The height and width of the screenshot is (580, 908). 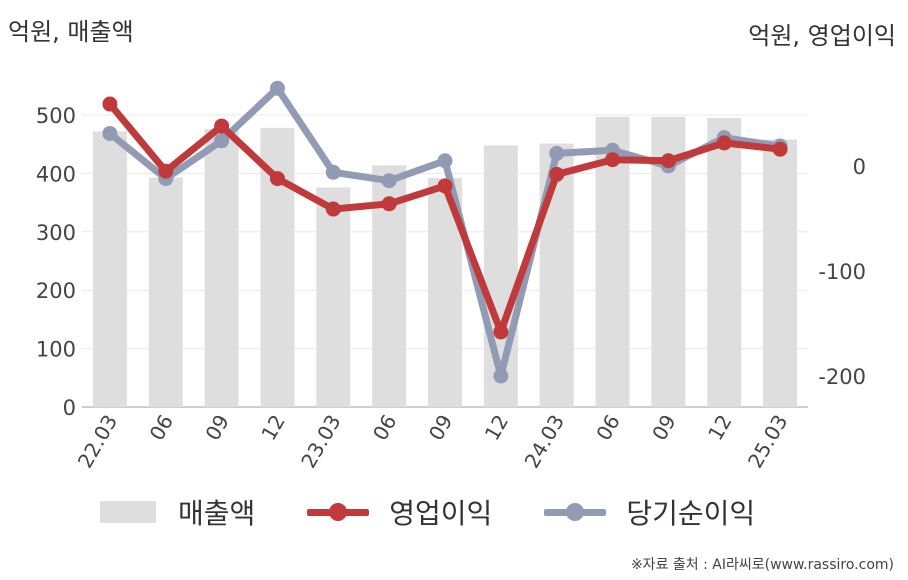 I want to click on legend-swatch-net-income, so click(x=575, y=512).